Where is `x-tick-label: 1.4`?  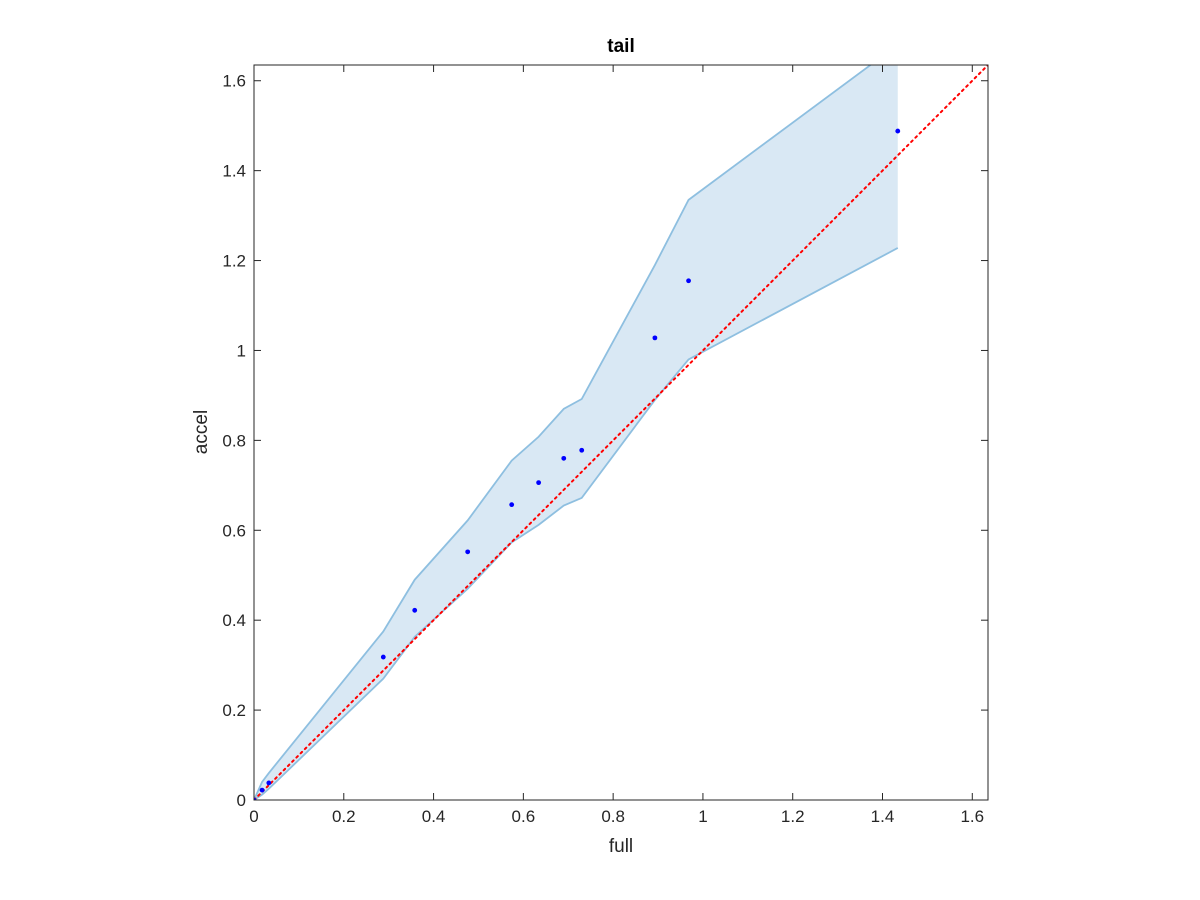 x-tick-label: 1.4 is located at coordinates (883, 816).